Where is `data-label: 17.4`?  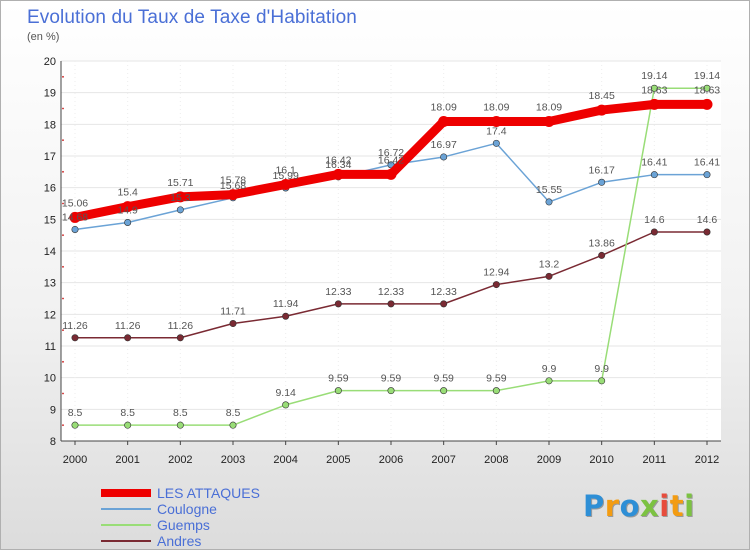 data-label: 17.4 is located at coordinates (496, 131).